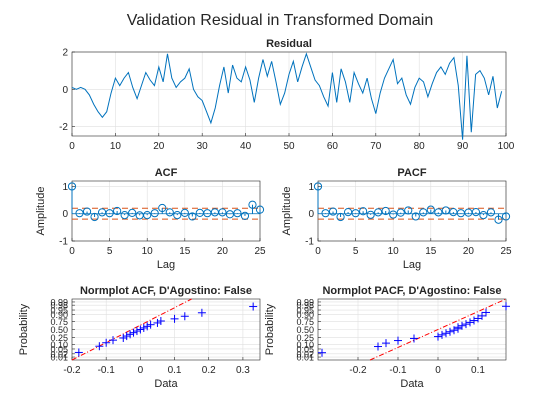 This screenshot has height=420, width=560. I want to click on pacf-ytick-label: 1, so click(311, 187).